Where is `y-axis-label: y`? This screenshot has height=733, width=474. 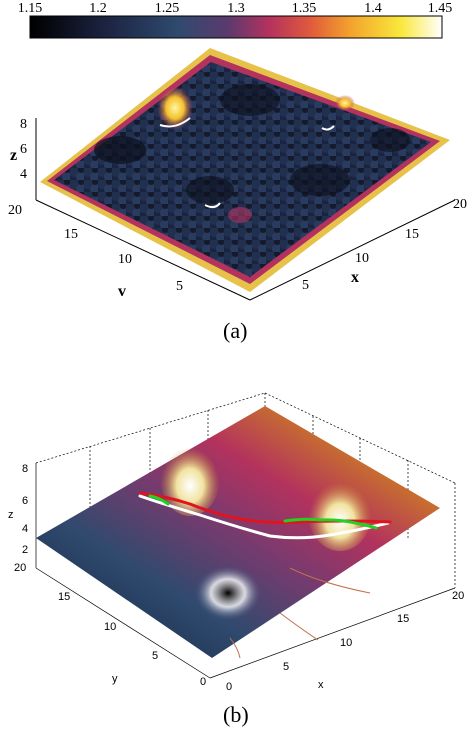
y-axis-label: y is located at coordinates (115, 679).